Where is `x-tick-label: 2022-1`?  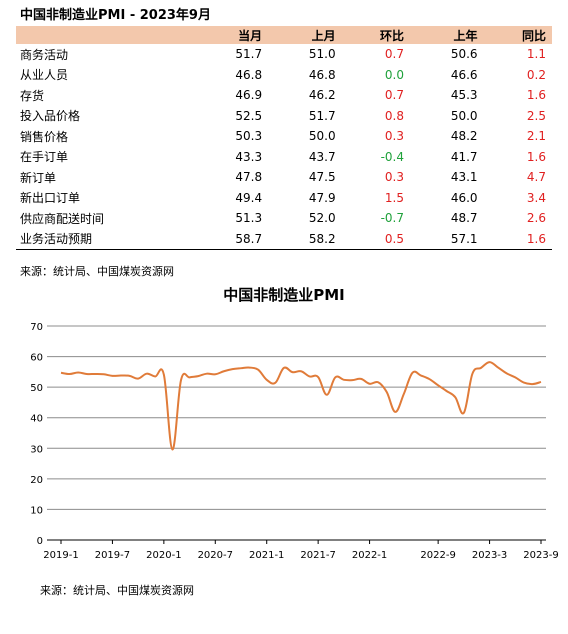 x-tick-label: 2022-1 is located at coordinates (369, 555).